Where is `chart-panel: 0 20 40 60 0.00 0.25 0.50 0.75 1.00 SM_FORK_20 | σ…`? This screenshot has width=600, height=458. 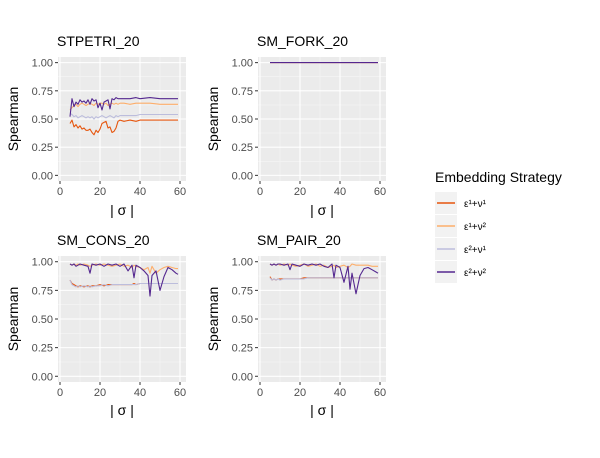 chart-panel: 0 20 40 60 0.00 0.25 0.50 0.75 1.00 SM_FORK_20 | σ… is located at coordinates (295, 125).